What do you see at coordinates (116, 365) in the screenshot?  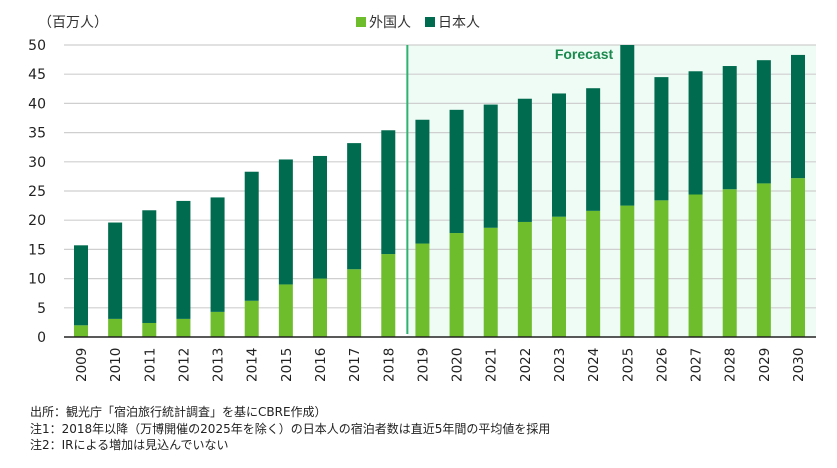 I see `x-tick-label: 2010` at bounding box center [116, 365].